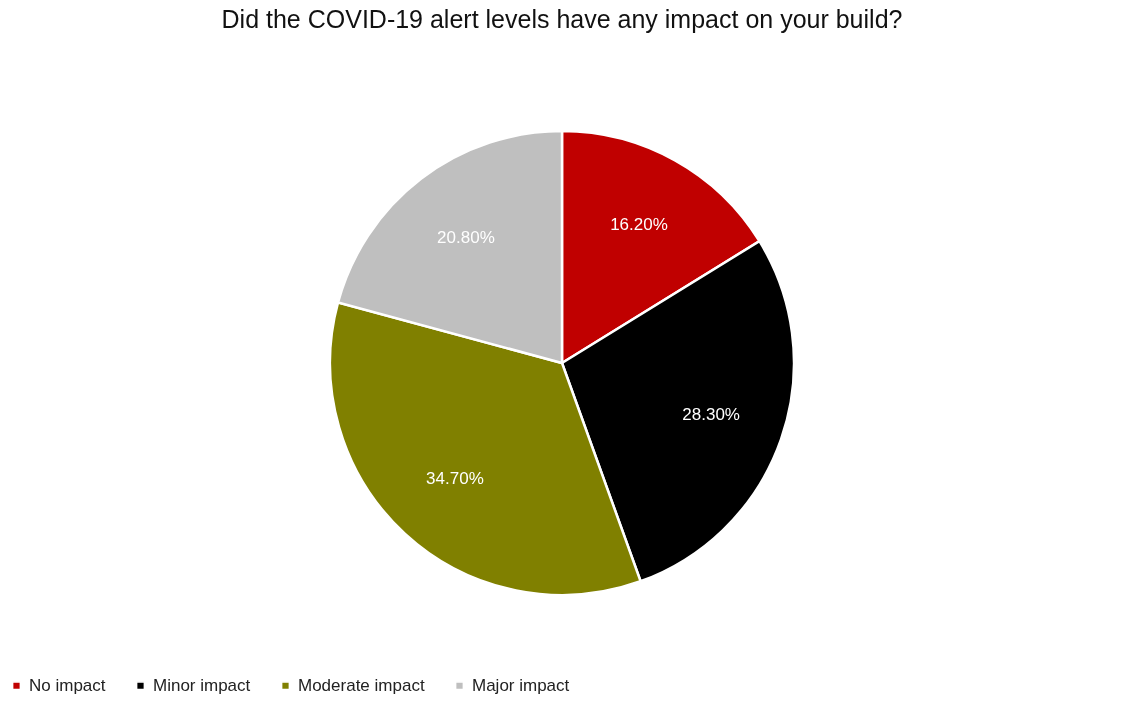  Describe the element at coordinates (202, 685) in the screenshot. I see `legend-label: Minor impact` at that location.